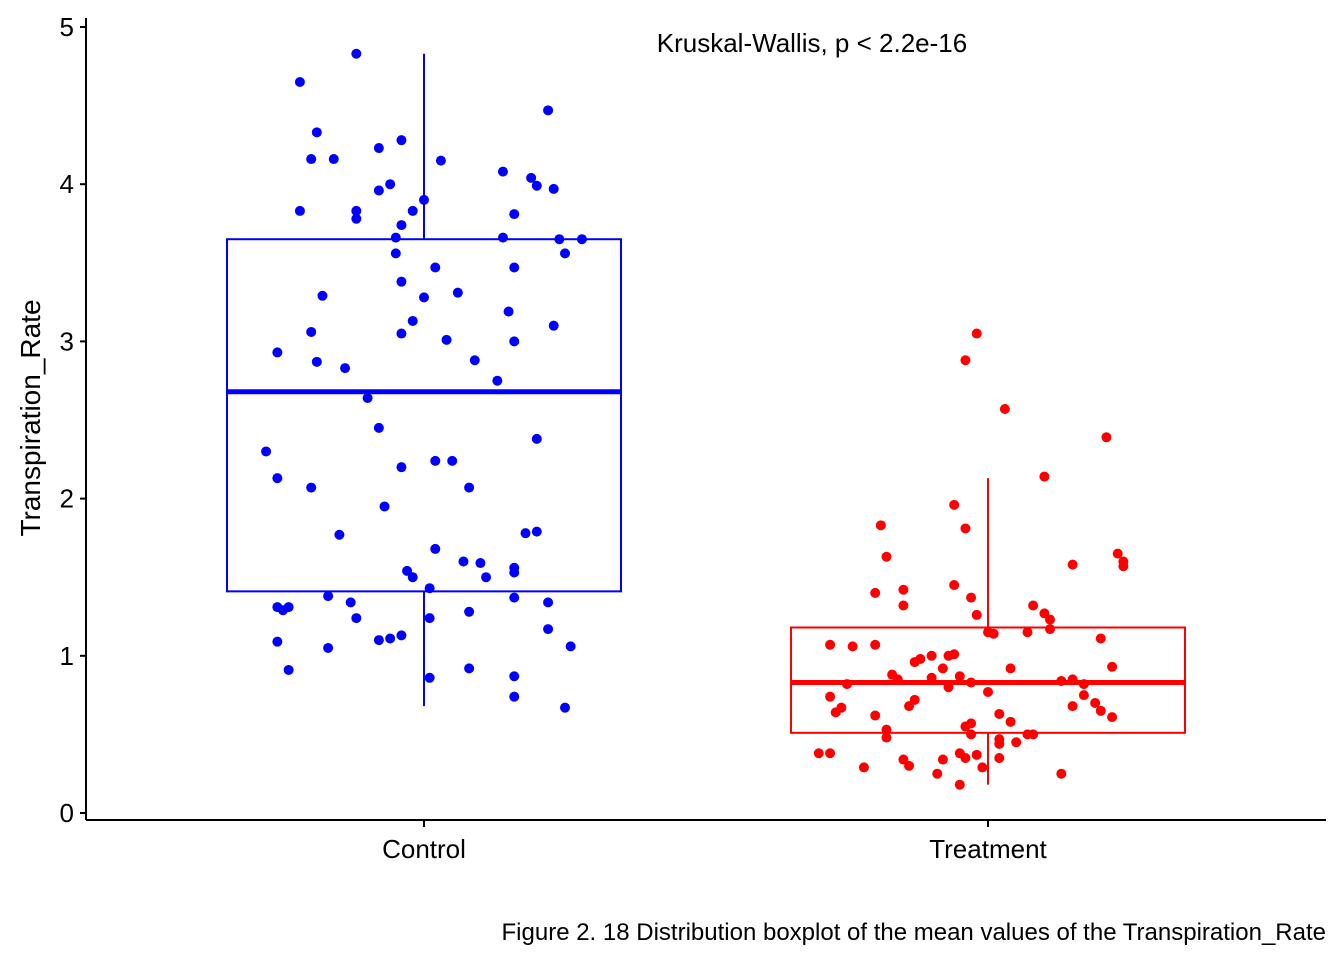  I want to click on y-tick-label: 1, so click(67, 656).